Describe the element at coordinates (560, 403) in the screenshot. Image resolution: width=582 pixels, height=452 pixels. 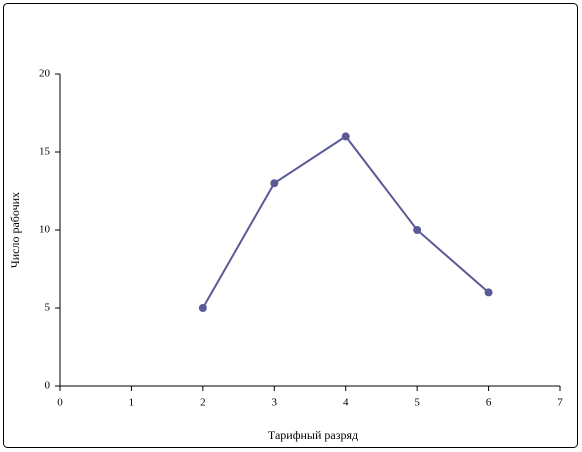
I see `x-tick-label: 7` at that location.